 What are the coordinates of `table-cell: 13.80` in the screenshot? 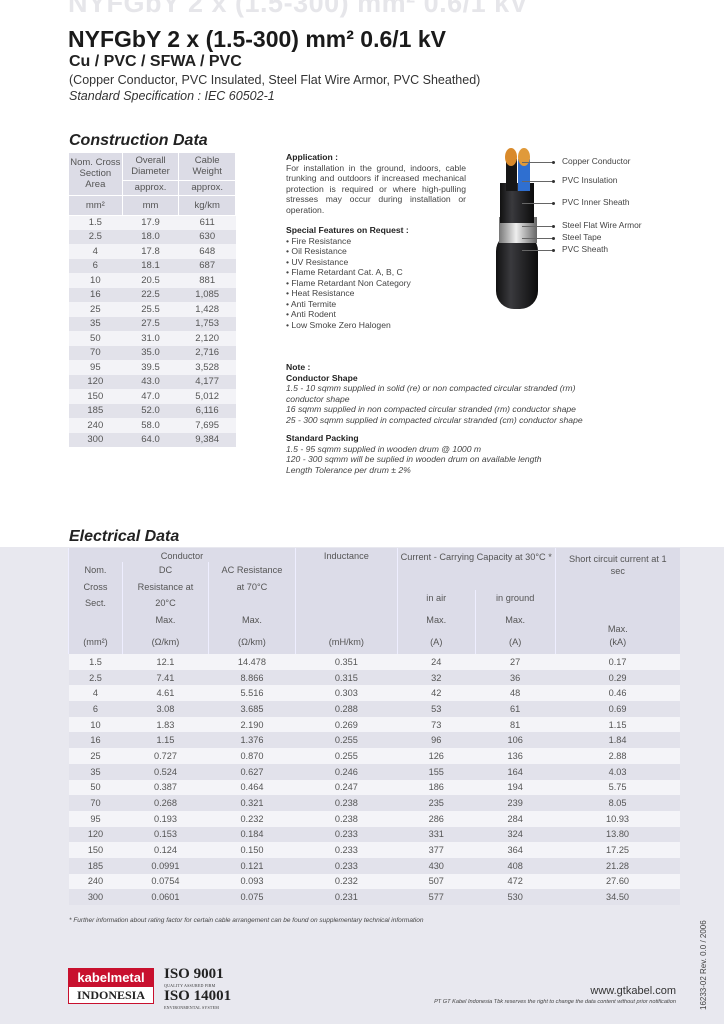 It's located at (617, 834).